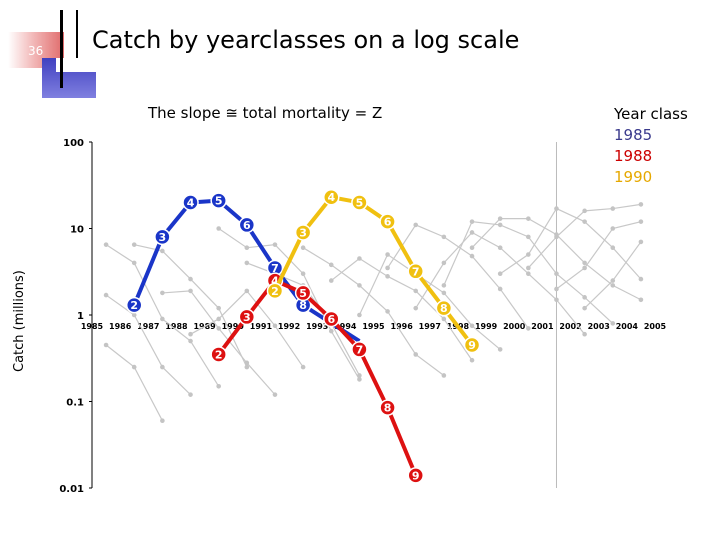 This screenshot has width=720, height=540. I want to click on age-label-1988: 3, so click(247, 317).